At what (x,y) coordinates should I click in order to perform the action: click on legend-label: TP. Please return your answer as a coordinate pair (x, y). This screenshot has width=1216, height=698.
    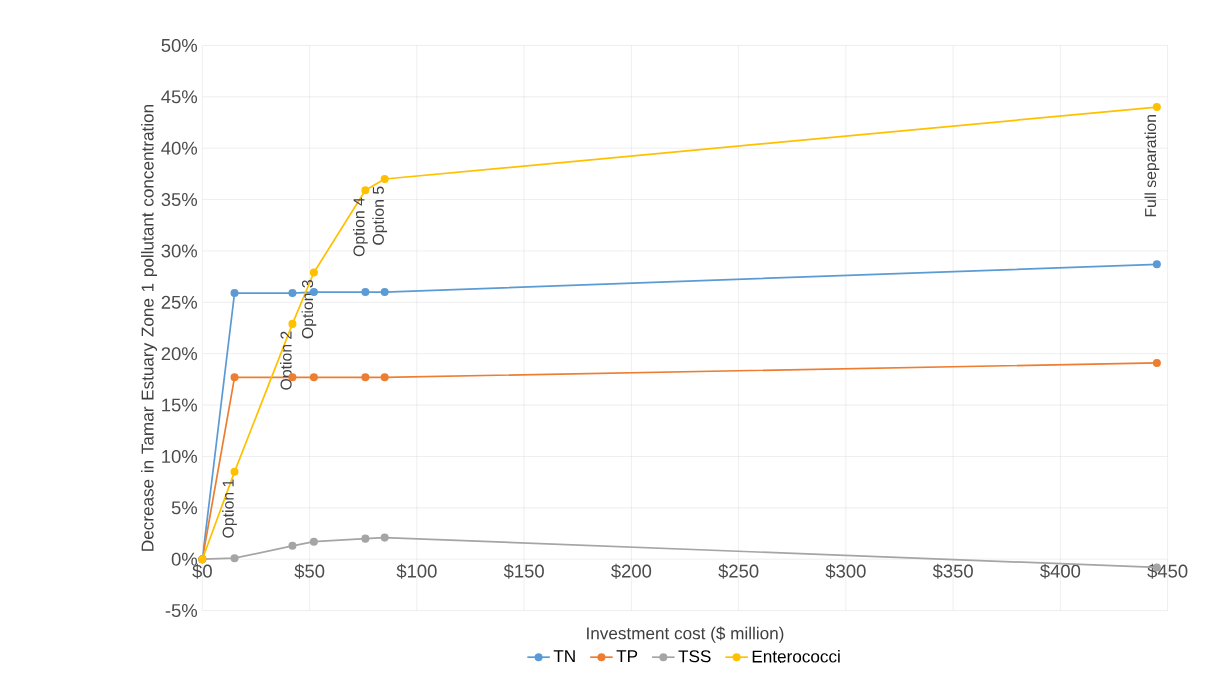
    Looking at the image, I should click on (627, 656).